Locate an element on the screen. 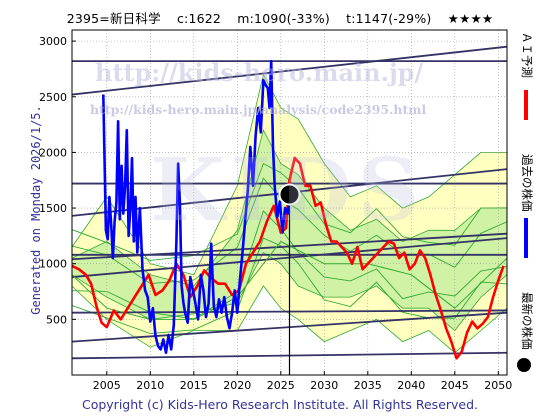 This screenshot has width=560, height=420. x-tick-label: 2045 is located at coordinates (455, 385).